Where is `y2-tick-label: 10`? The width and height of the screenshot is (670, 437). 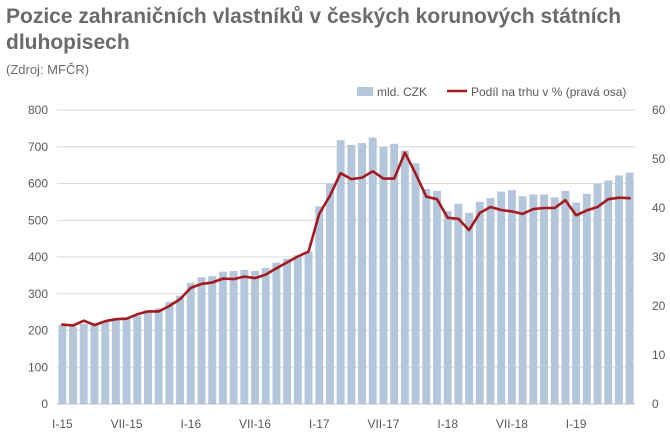 y2-tick-label: 10 is located at coordinates (659, 355).